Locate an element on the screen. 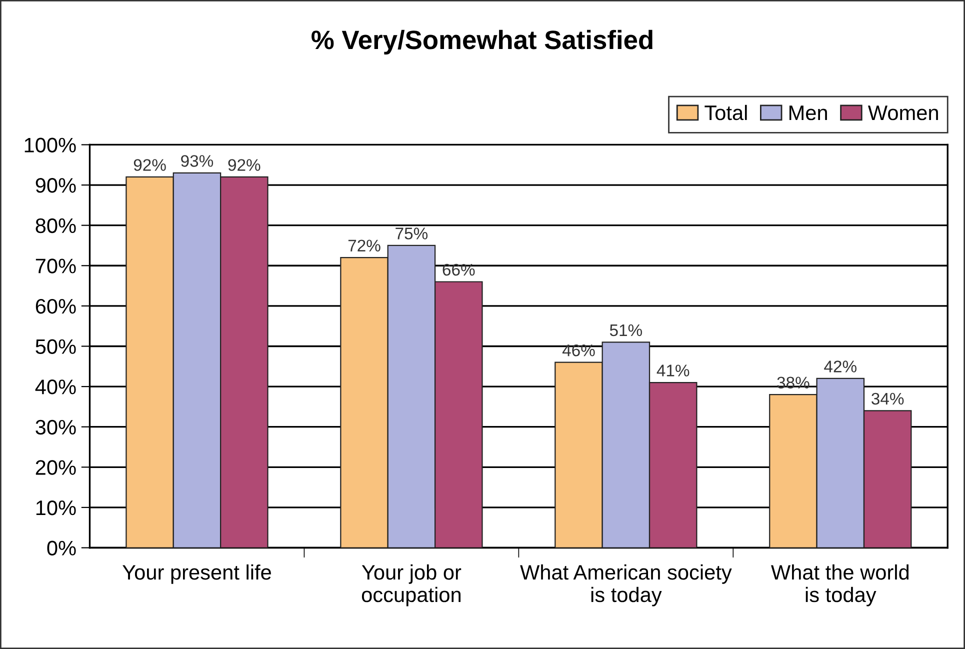 The image size is (965, 649). y-tick-label: 10% is located at coordinates (56, 508).